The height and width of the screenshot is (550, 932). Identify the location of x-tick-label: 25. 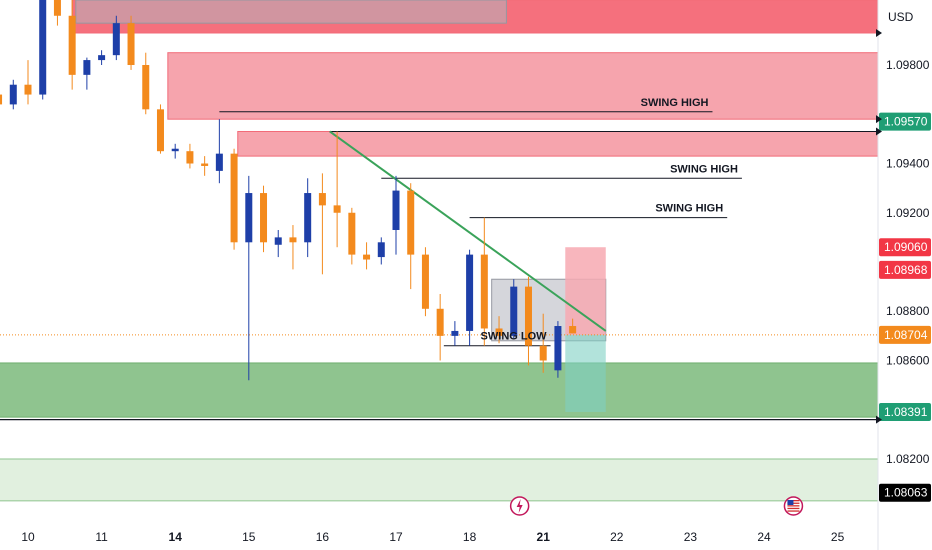
(838, 537).